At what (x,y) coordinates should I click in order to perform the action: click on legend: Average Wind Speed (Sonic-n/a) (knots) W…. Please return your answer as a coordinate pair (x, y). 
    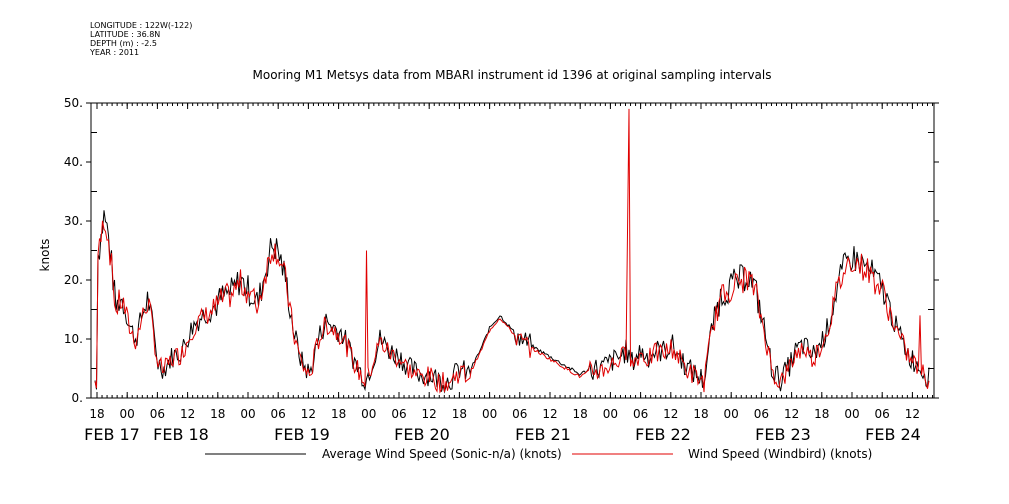
    Looking at the image, I should click on (538, 454).